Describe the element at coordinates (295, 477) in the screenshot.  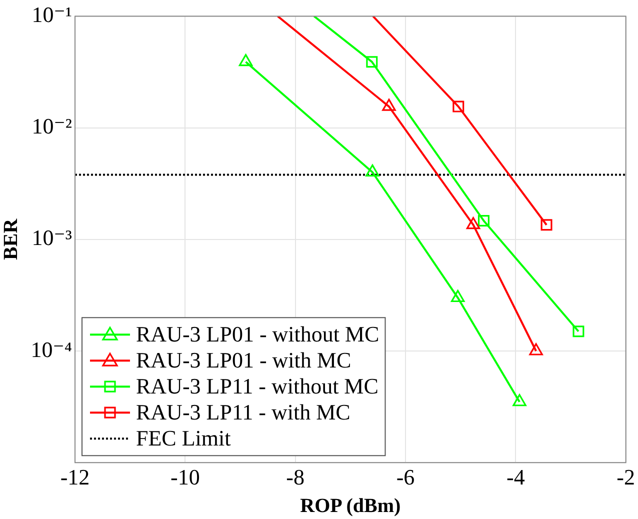
I see `x-tick-label: -8` at that location.